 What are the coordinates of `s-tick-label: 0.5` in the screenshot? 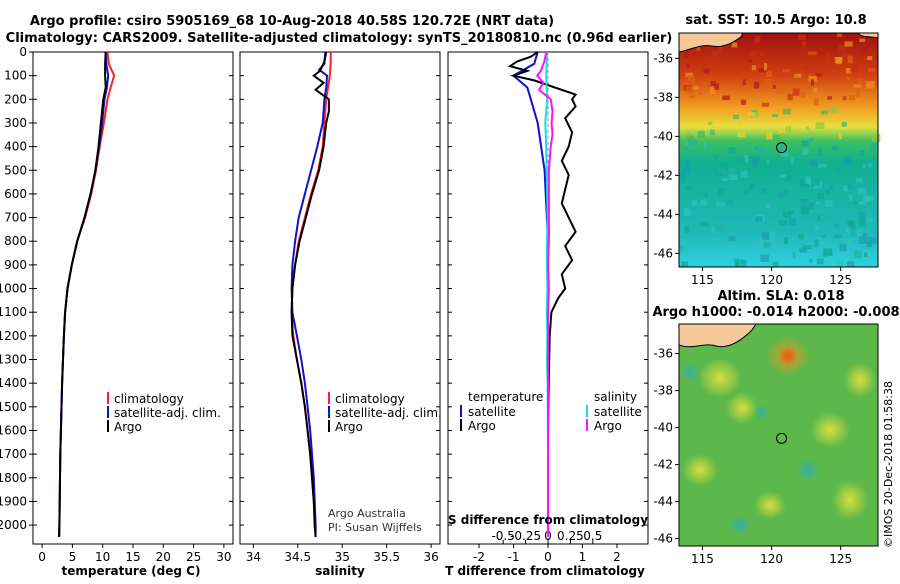 It's located at (592, 536).